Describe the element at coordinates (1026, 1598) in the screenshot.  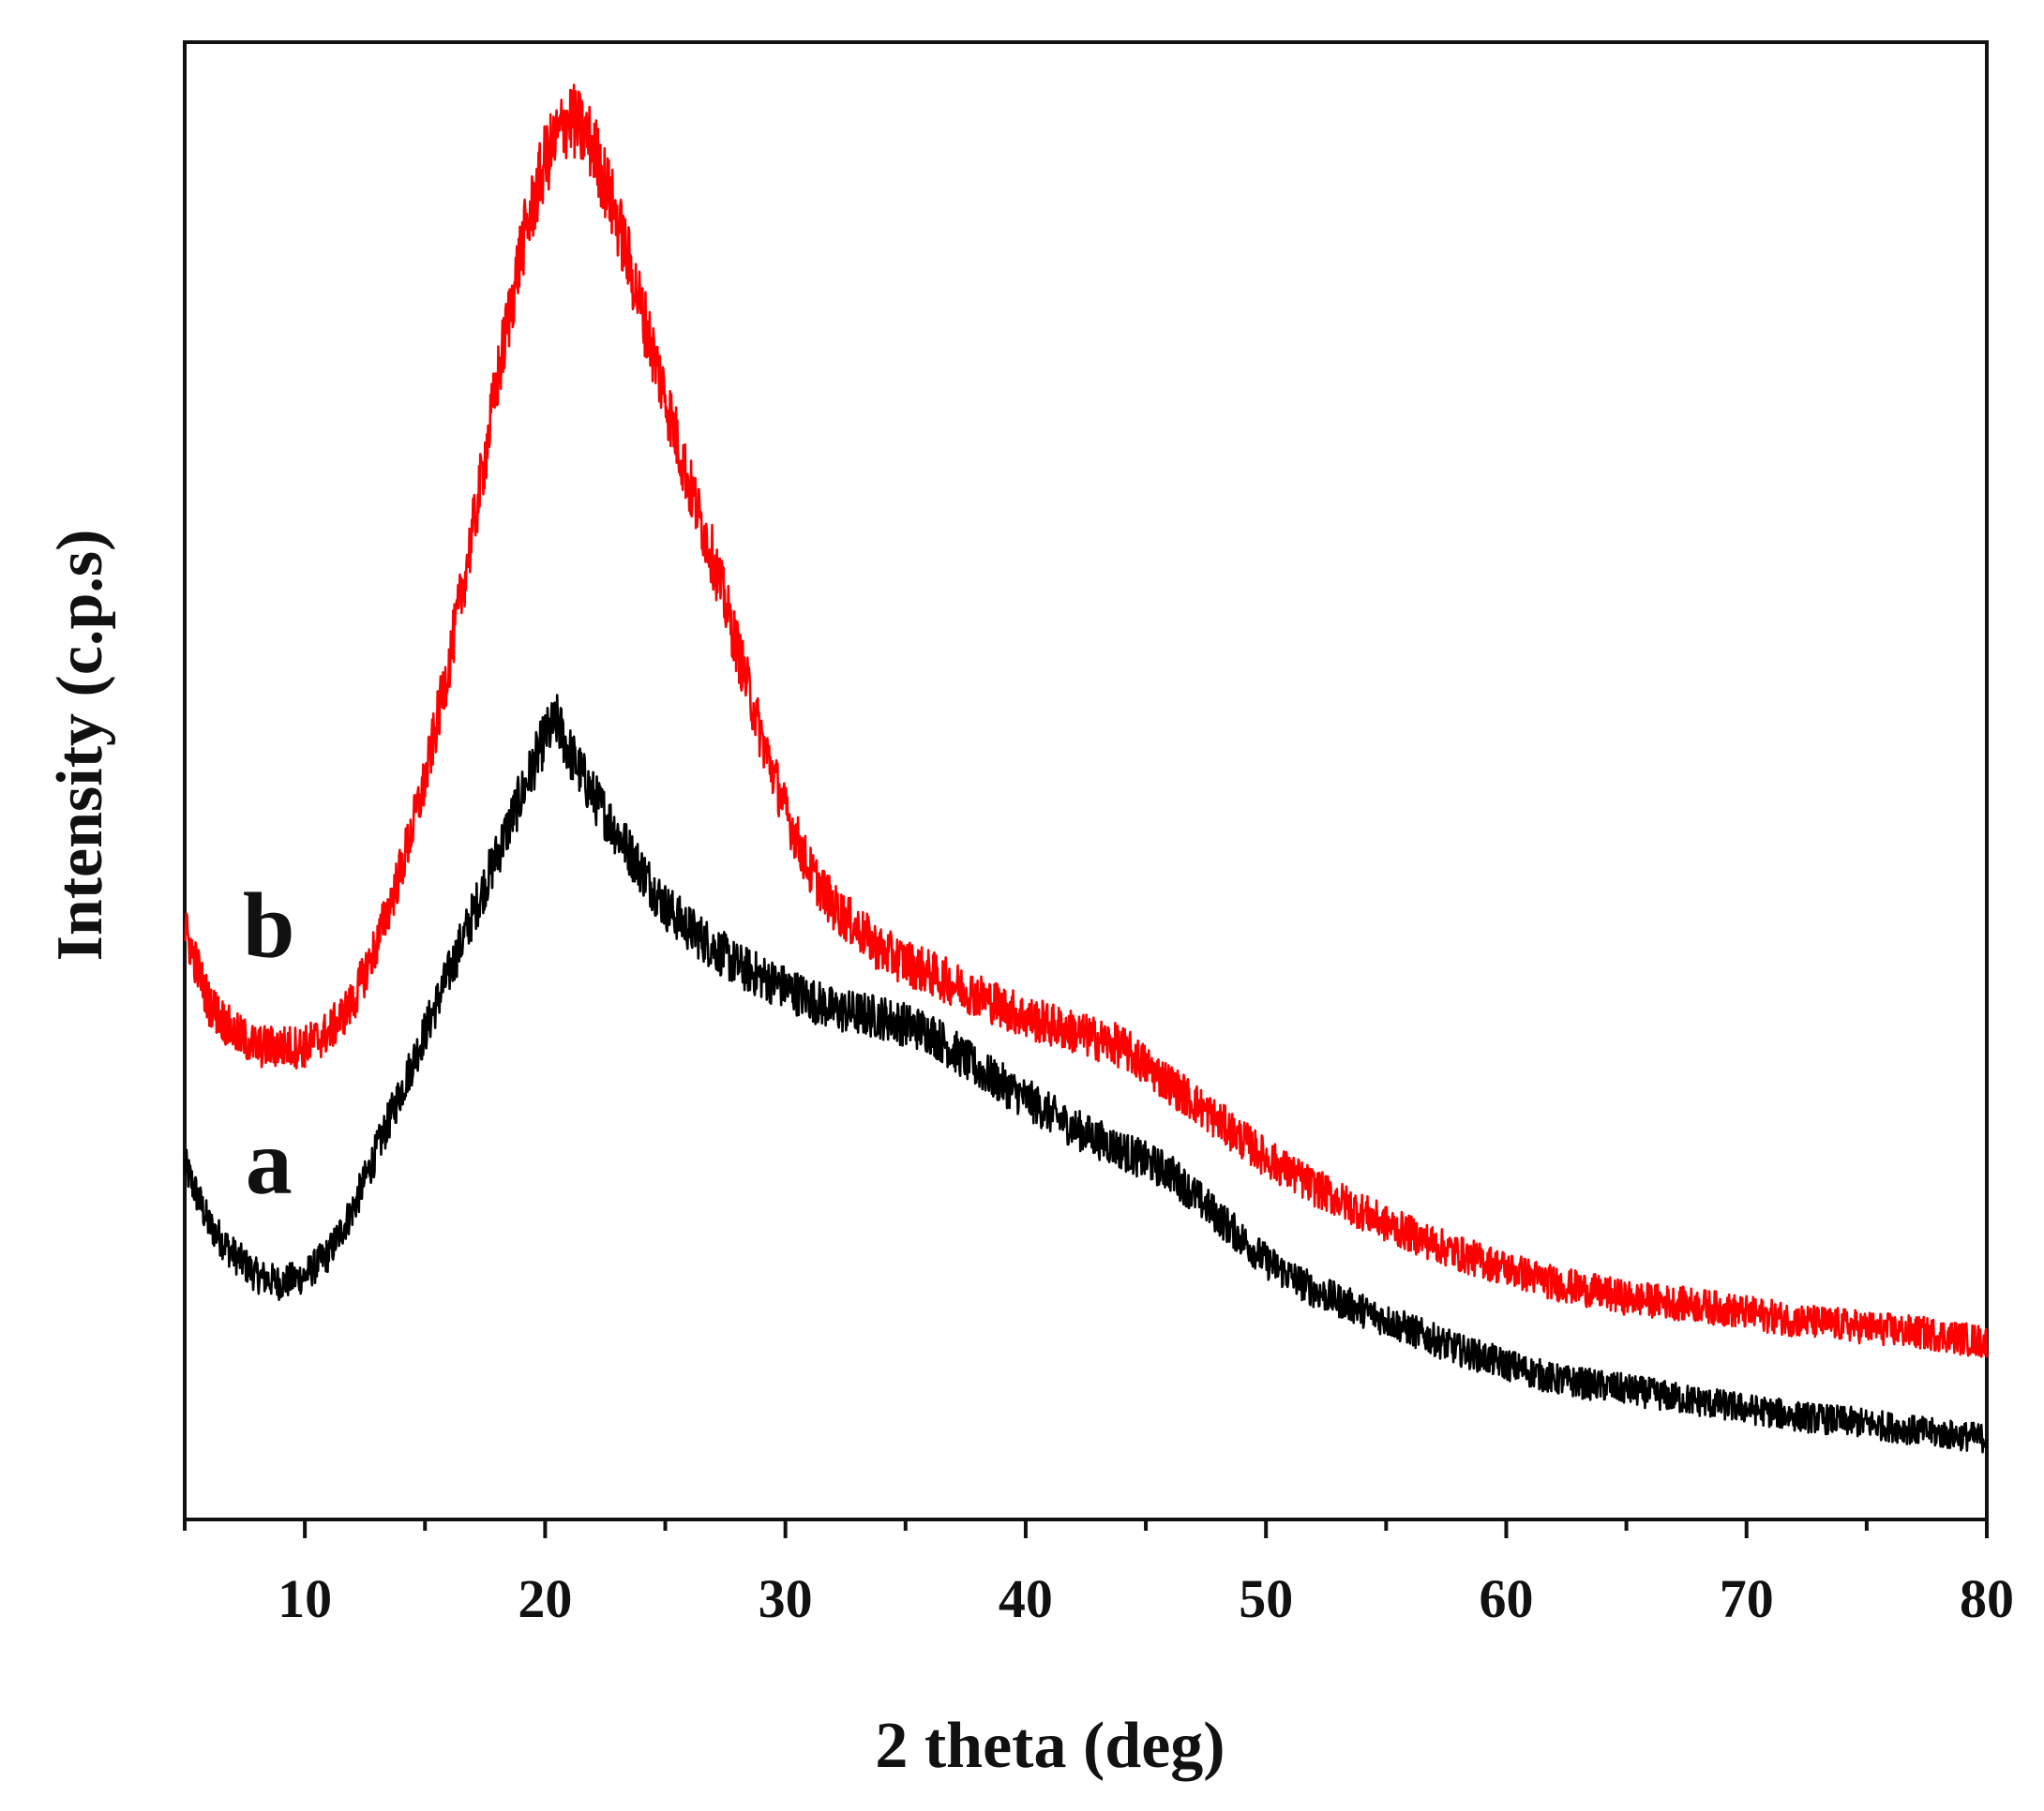
I see `x-tick-label-40: 40` at that location.